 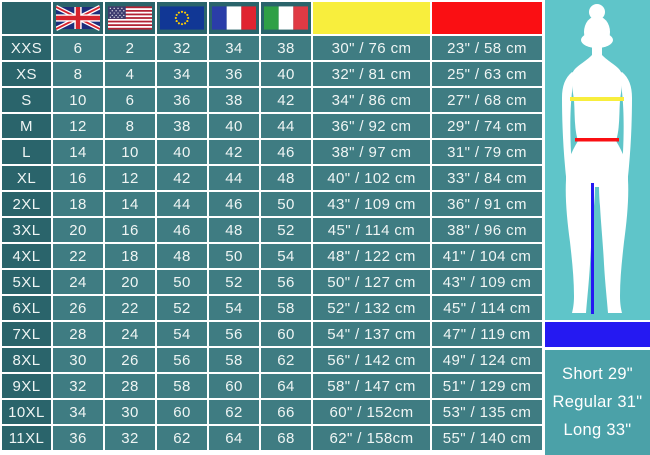 What do you see at coordinates (130, 204) in the screenshot?
I see `size-value: 14` at bounding box center [130, 204].